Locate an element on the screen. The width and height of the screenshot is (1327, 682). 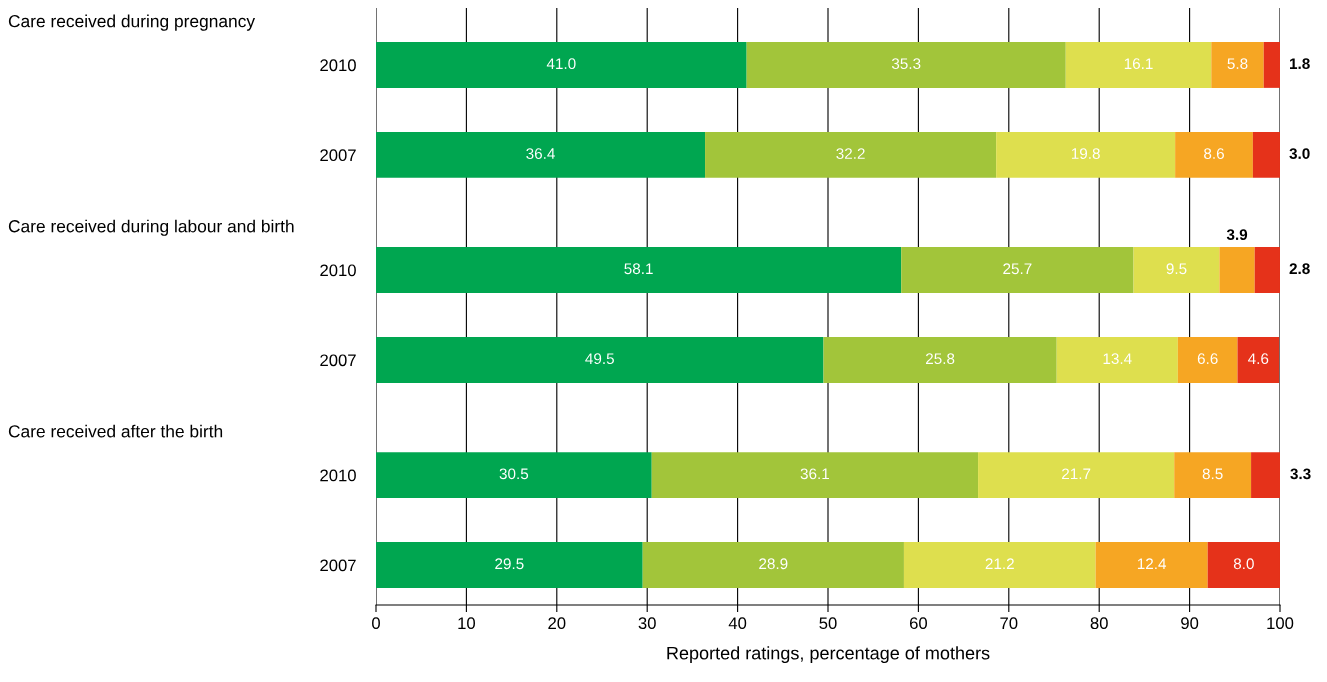
x-tick-label: 50 is located at coordinates (828, 623).